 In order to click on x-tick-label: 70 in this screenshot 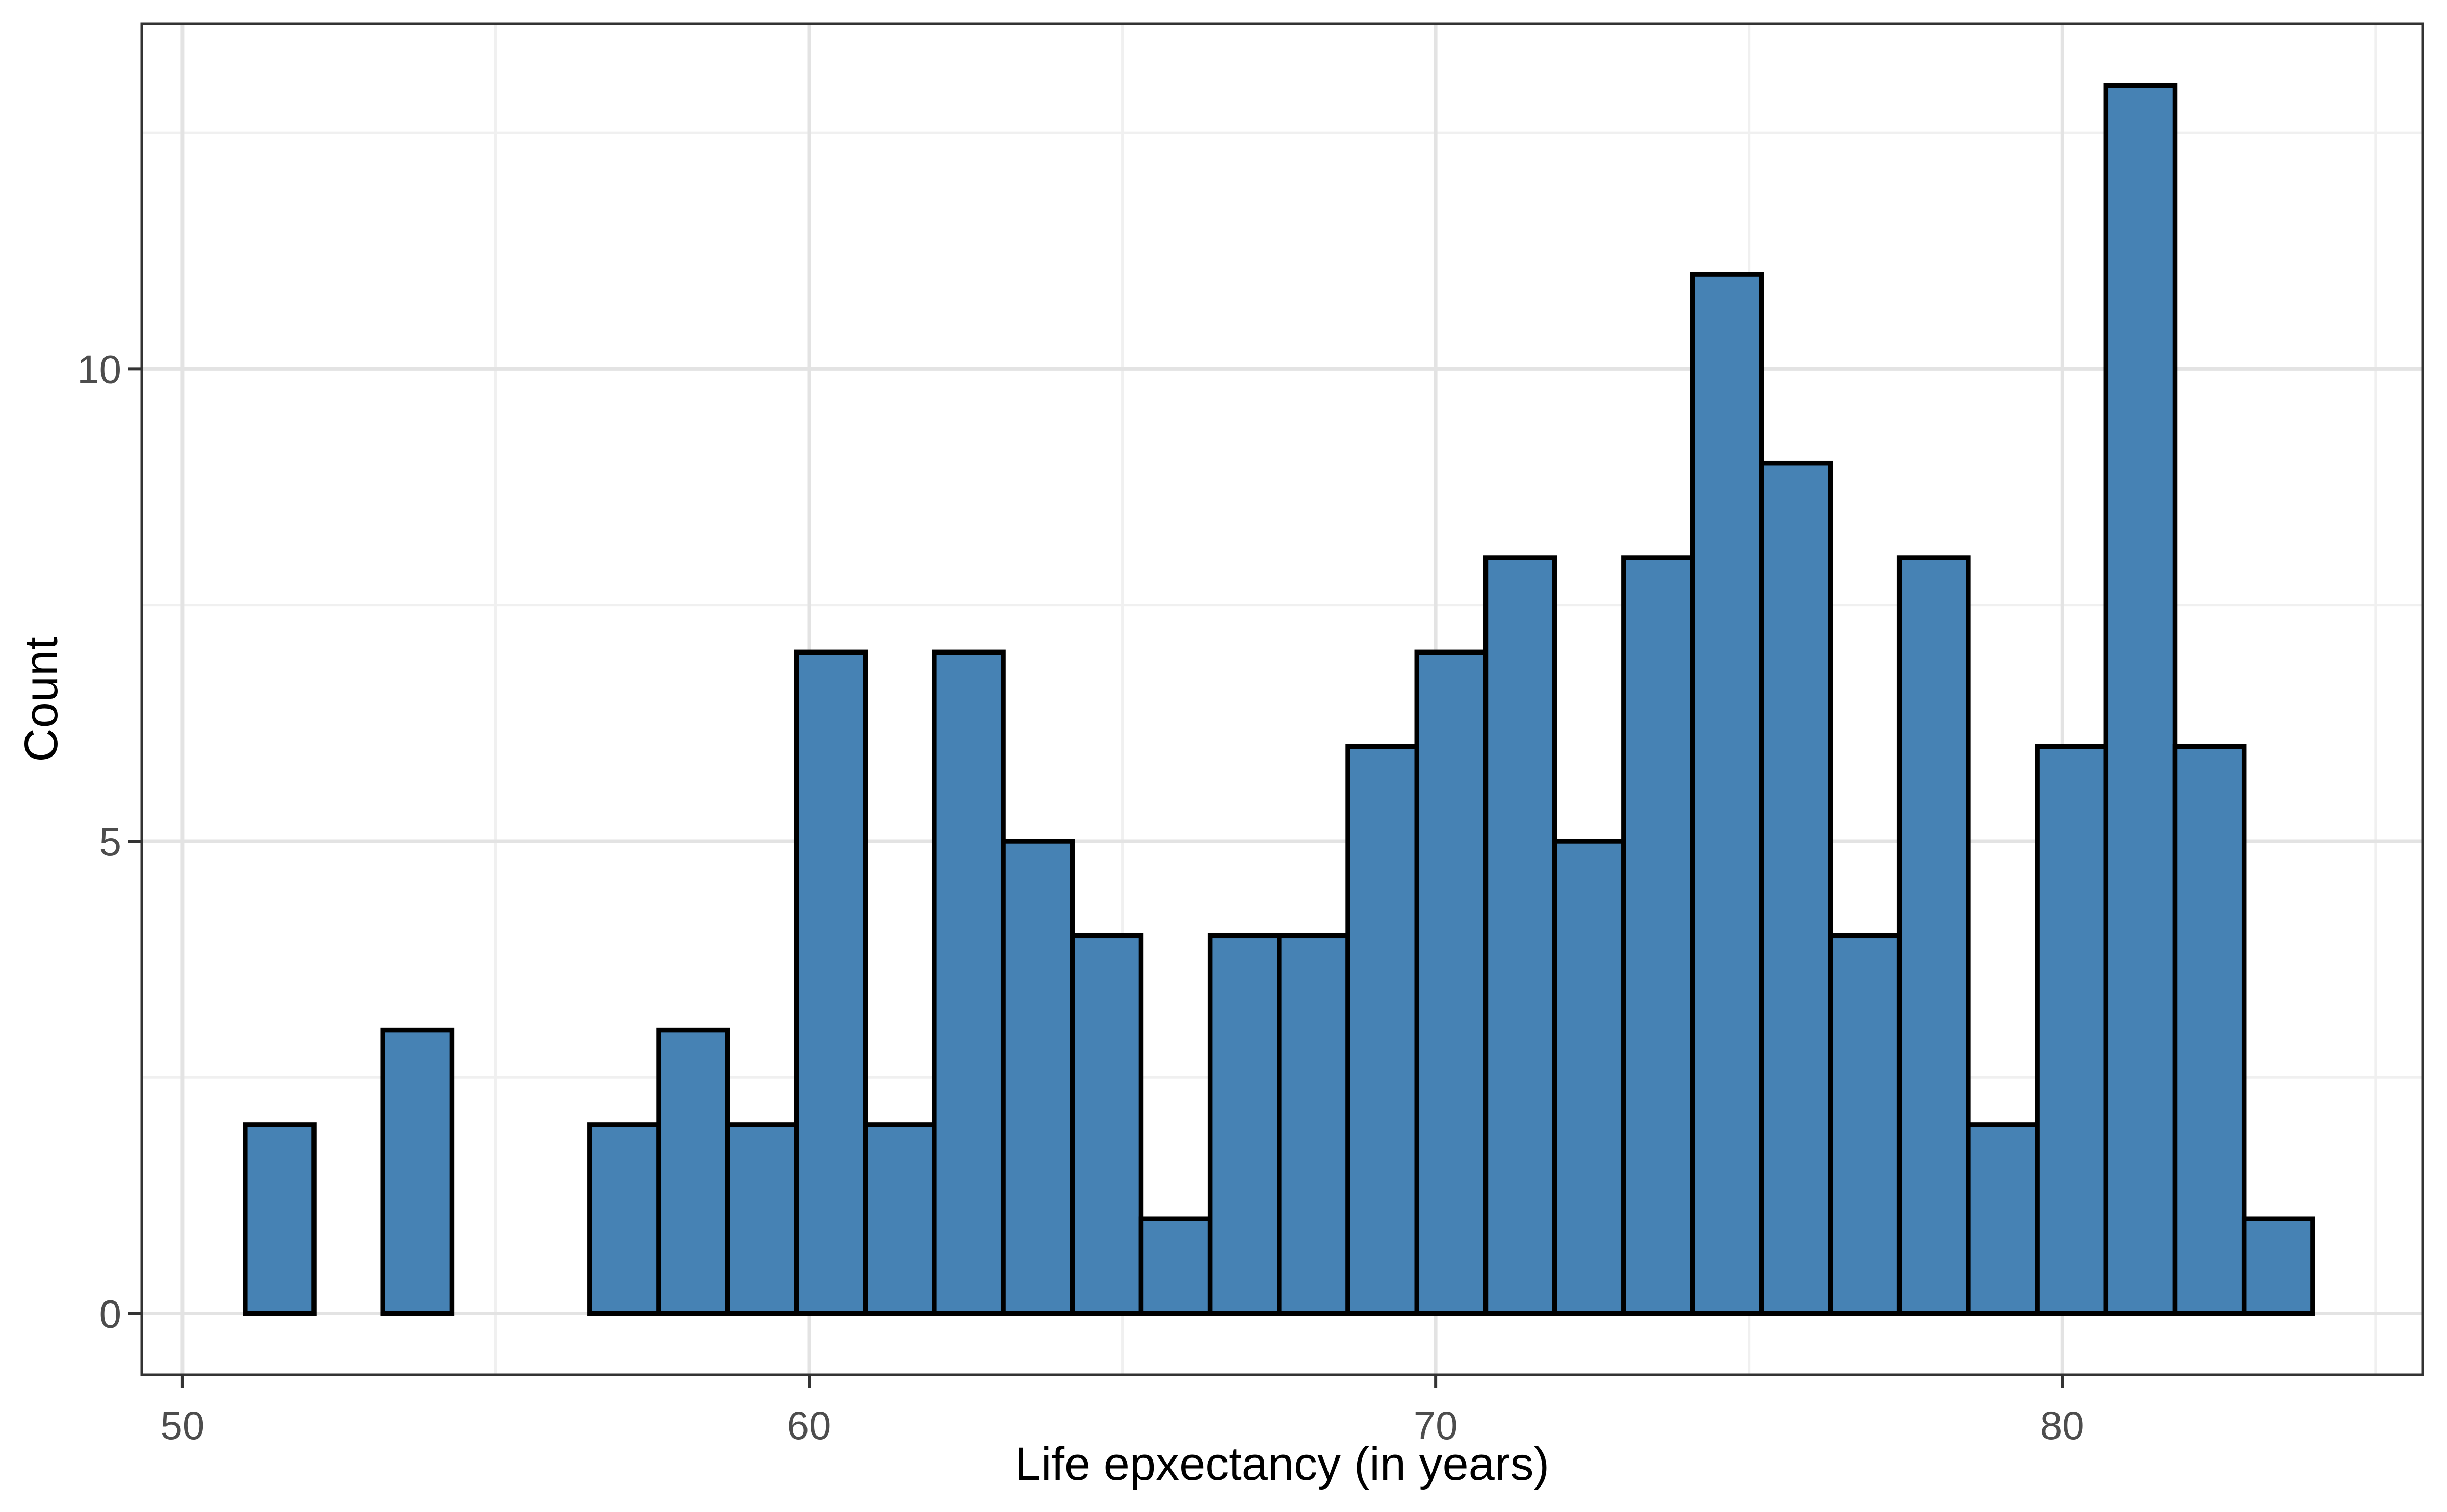, I will do `click(1436, 1425)`.